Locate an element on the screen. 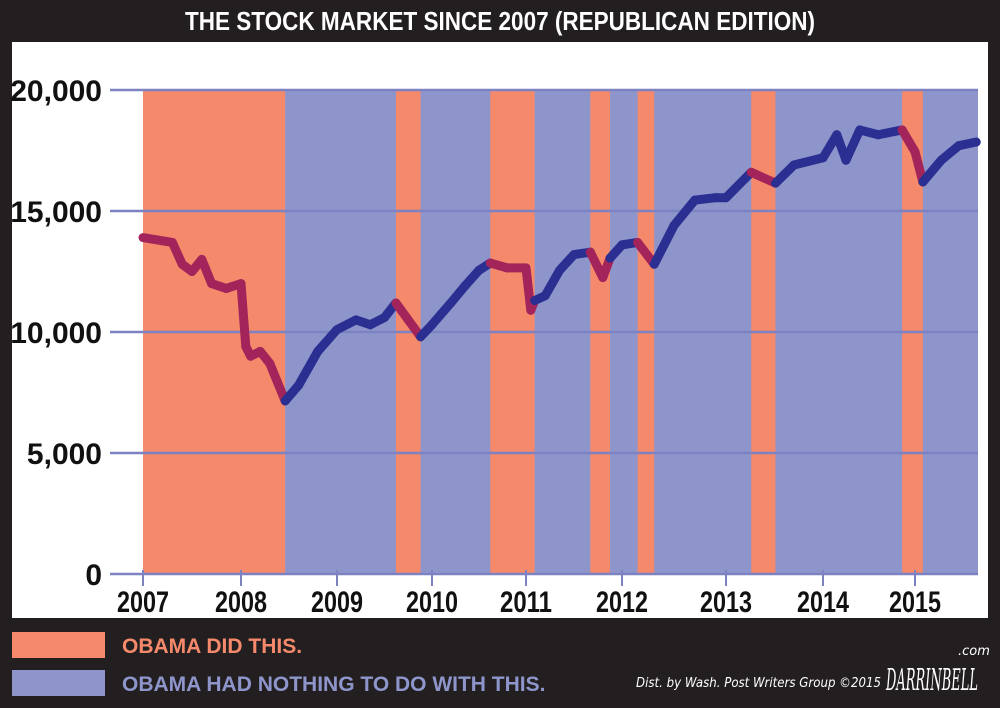 This screenshot has height=708, width=1000. legend-label-not: OBAMA HAD NOTHING TO DO WITH THIS. is located at coordinates (333, 684).